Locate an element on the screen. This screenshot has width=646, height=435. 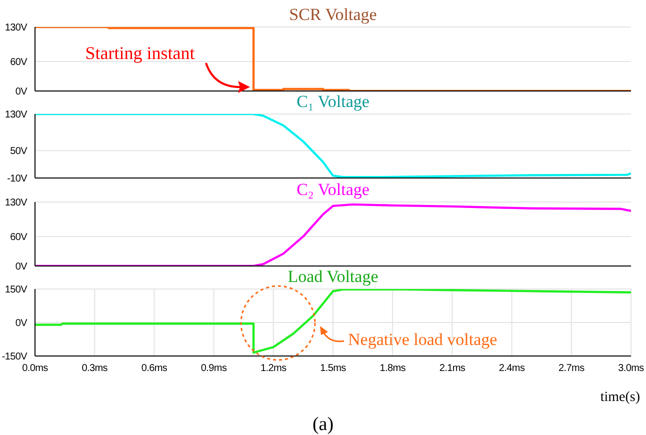
y-tick-label: -150V is located at coordinates (15, 357).